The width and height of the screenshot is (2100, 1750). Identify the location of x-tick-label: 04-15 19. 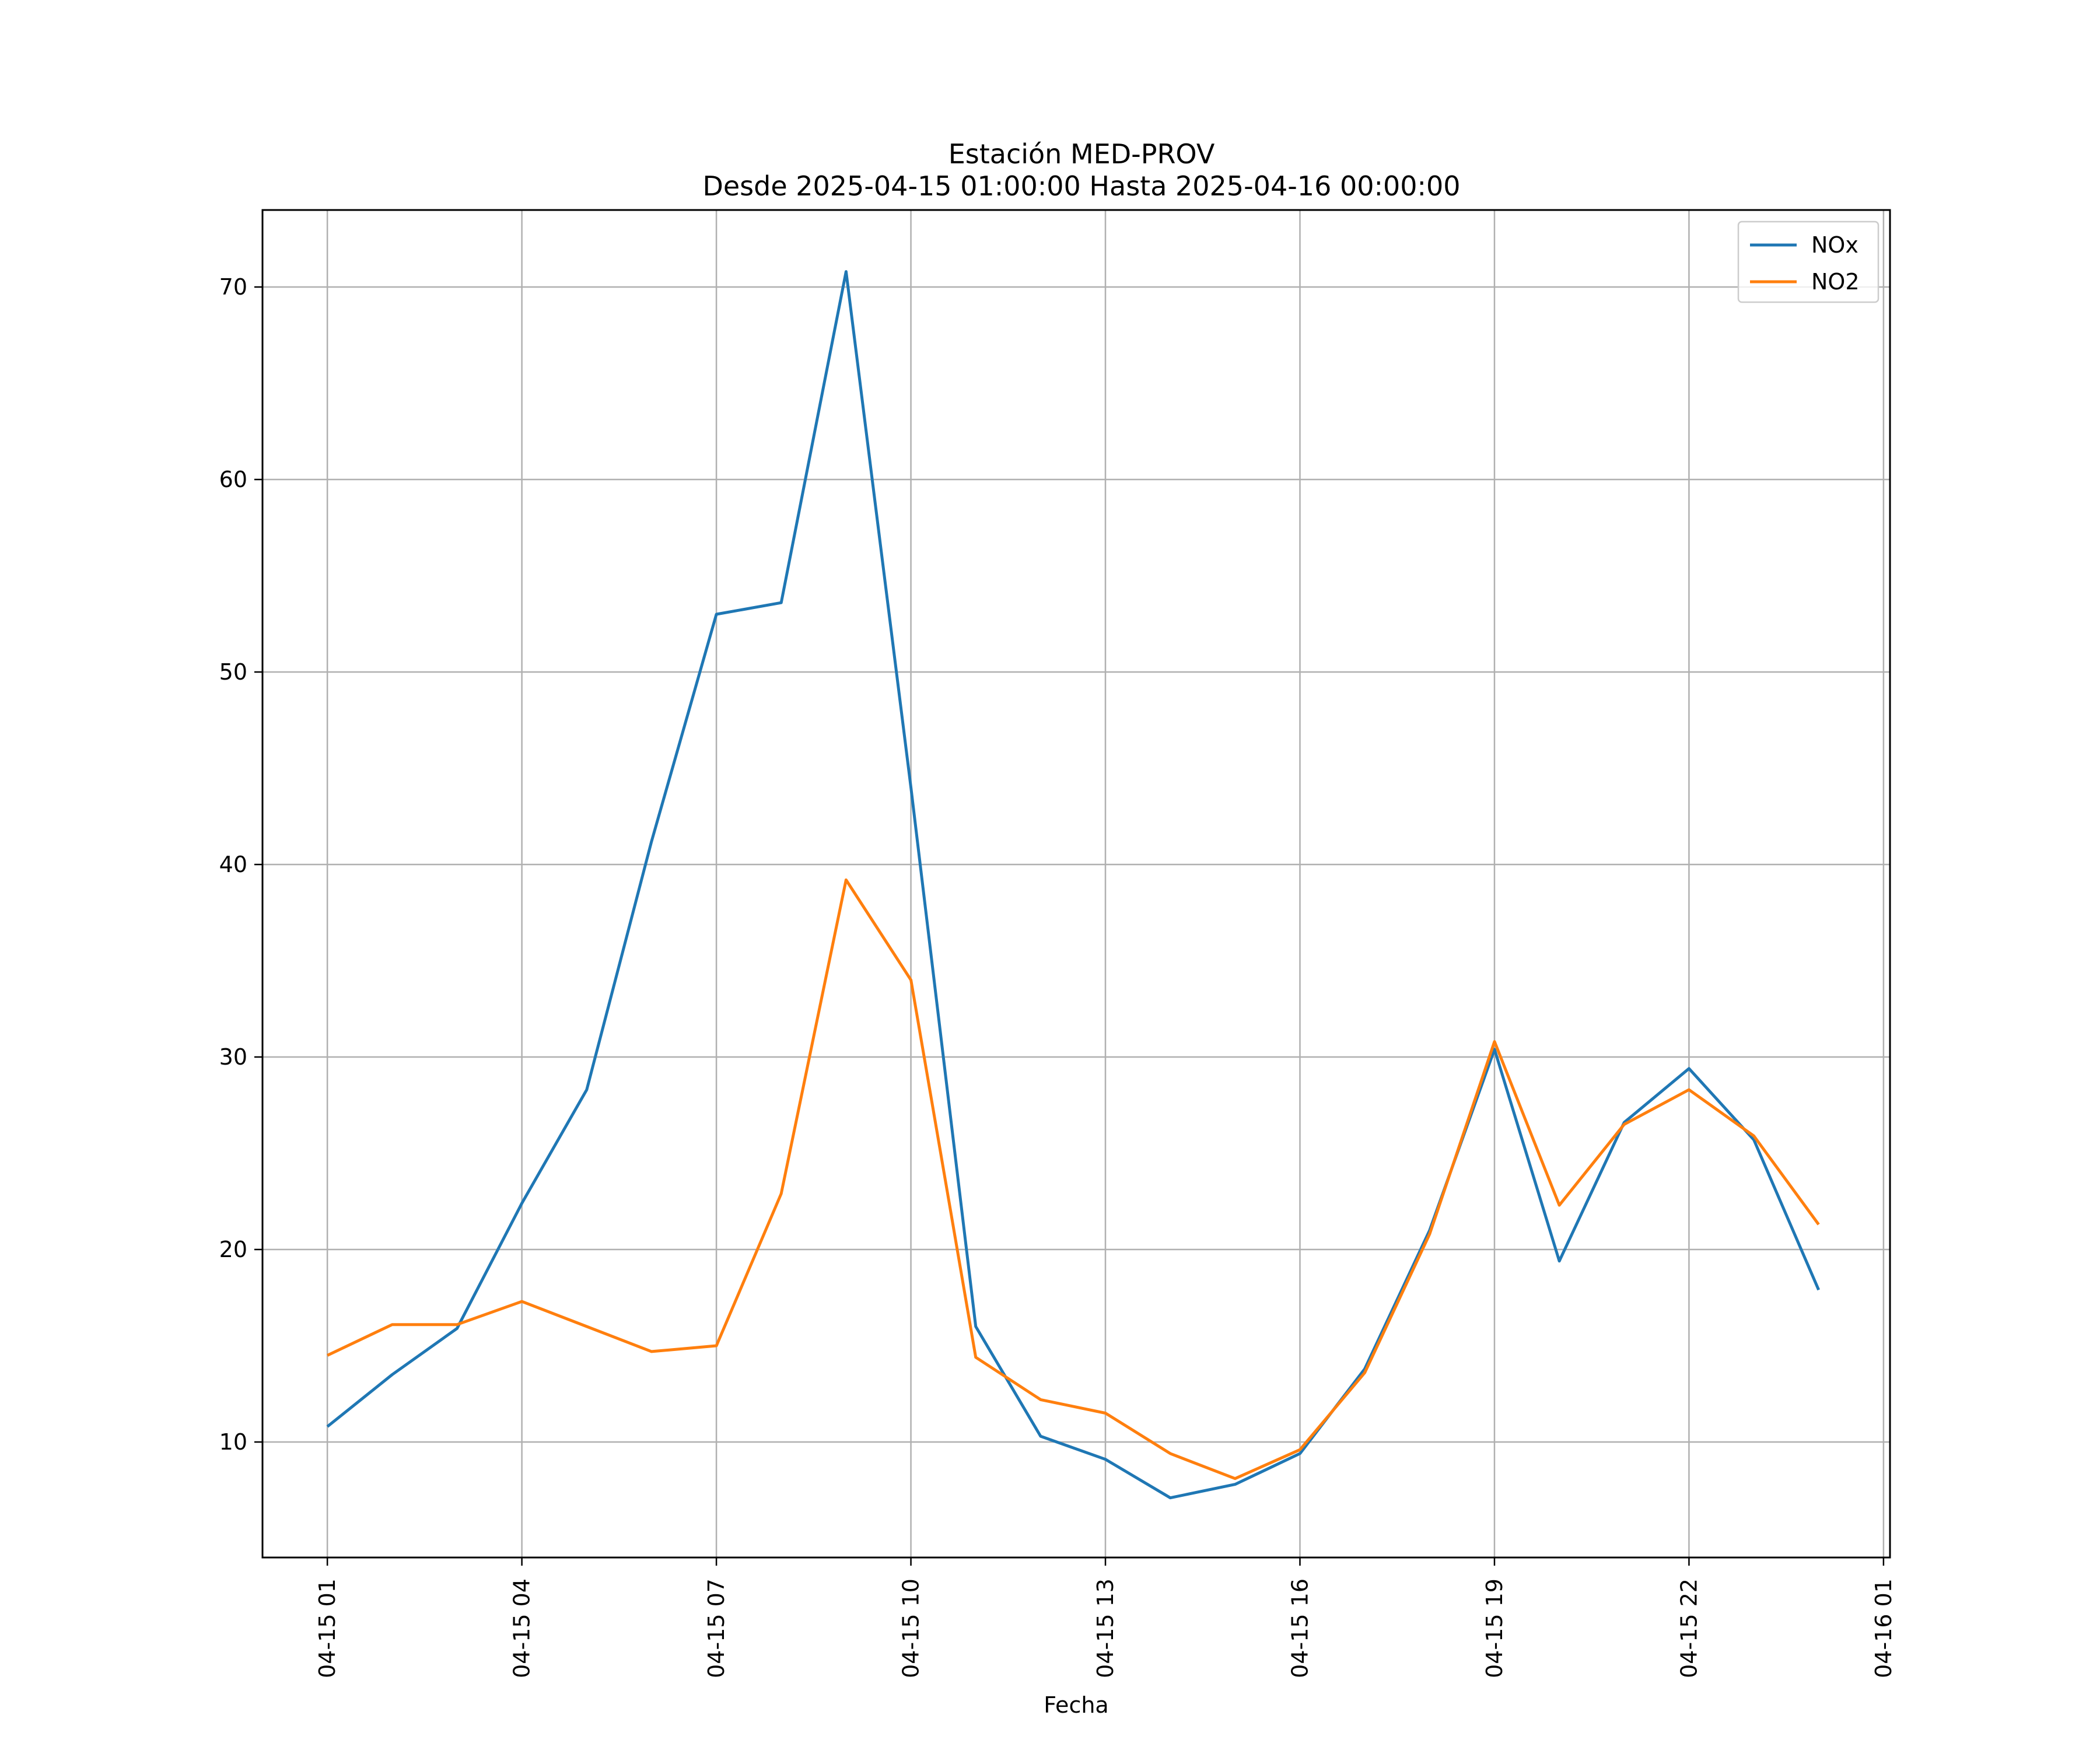
(1494, 1628).